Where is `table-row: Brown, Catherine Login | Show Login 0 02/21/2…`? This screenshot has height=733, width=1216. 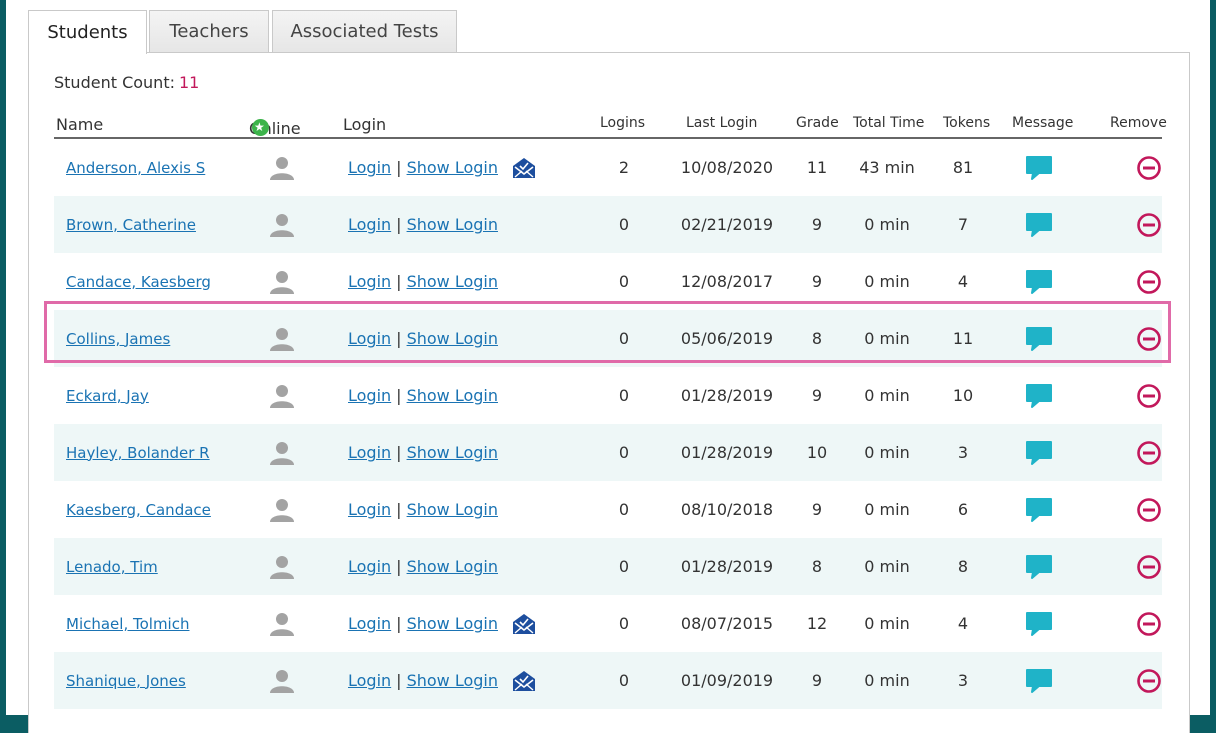 table-row: Brown, Catherine Login | Show Login 0 02/21/2… is located at coordinates (608, 224).